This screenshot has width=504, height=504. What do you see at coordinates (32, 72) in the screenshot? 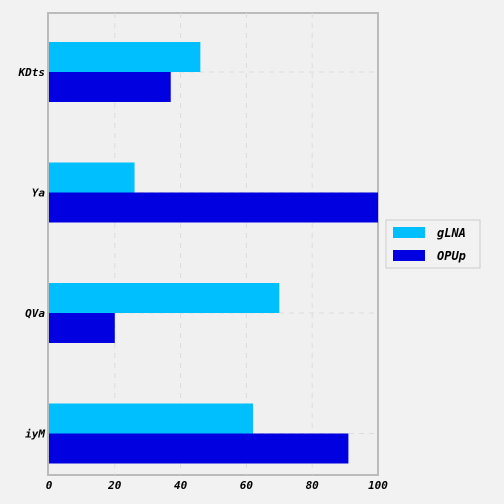
I see `category-label: KDts` at bounding box center [32, 72].